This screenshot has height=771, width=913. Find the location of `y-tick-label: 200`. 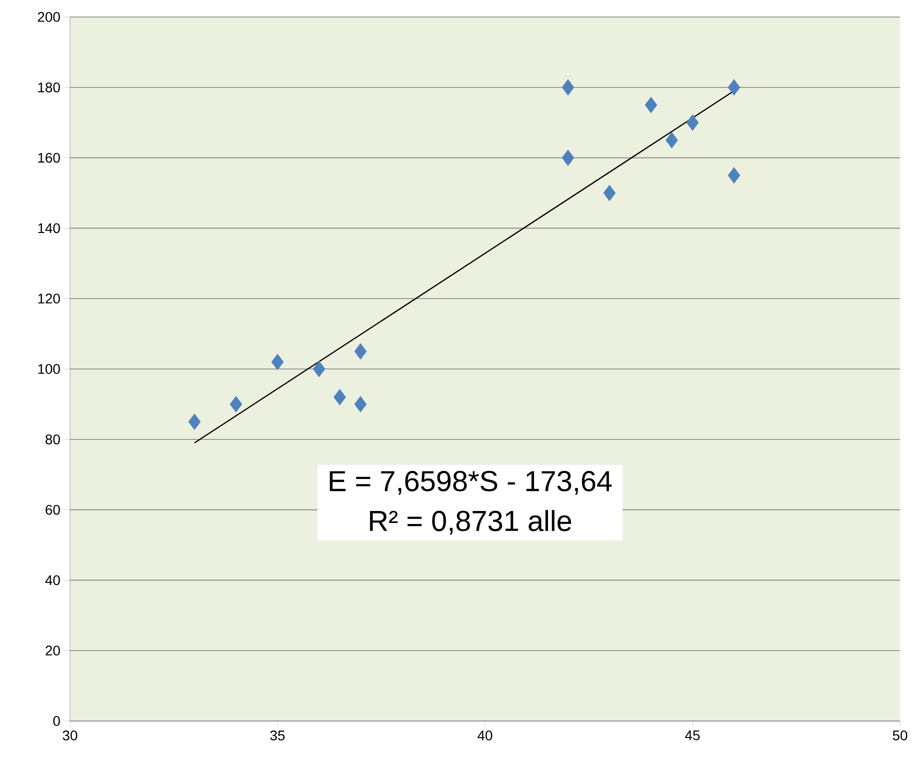

y-tick-label: 200 is located at coordinates (49, 17).